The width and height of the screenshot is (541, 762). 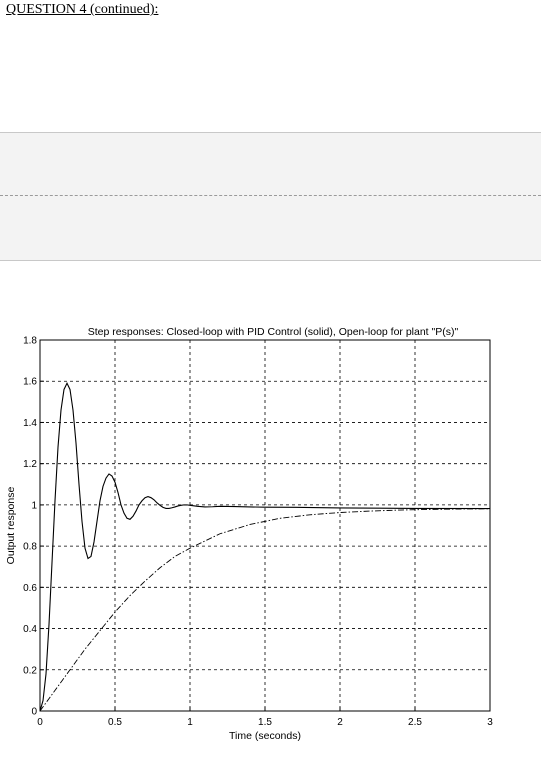 What do you see at coordinates (30, 588) in the screenshot?
I see `y-tick-label: 0.6` at bounding box center [30, 588].